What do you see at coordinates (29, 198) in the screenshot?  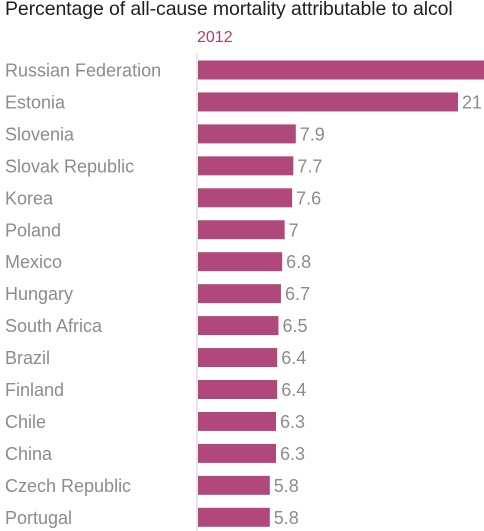 I see `category-label: Korea` at bounding box center [29, 198].